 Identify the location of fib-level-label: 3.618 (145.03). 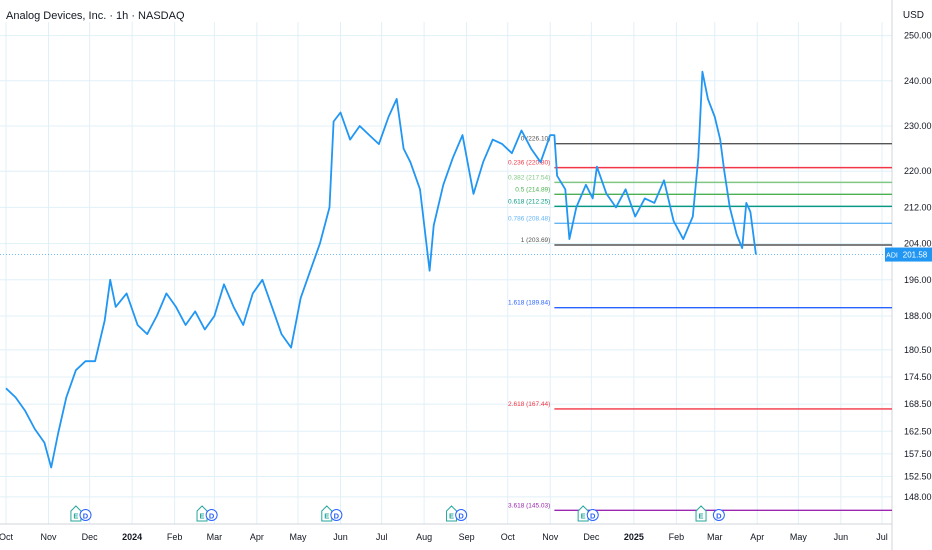
(529, 505).